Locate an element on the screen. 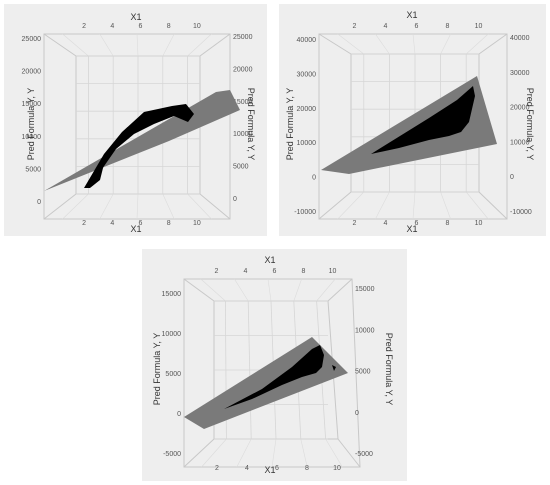 The image size is (550, 485). y-tick-label-right: 20000 is located at coordinates (243, 69).